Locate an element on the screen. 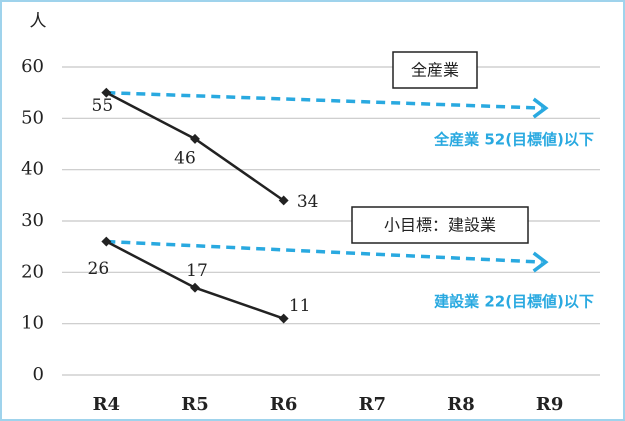 Image resolution: width=625 pixels, height=421 pixels. legend-label: 全産業 is located at coordinates (435, 70).